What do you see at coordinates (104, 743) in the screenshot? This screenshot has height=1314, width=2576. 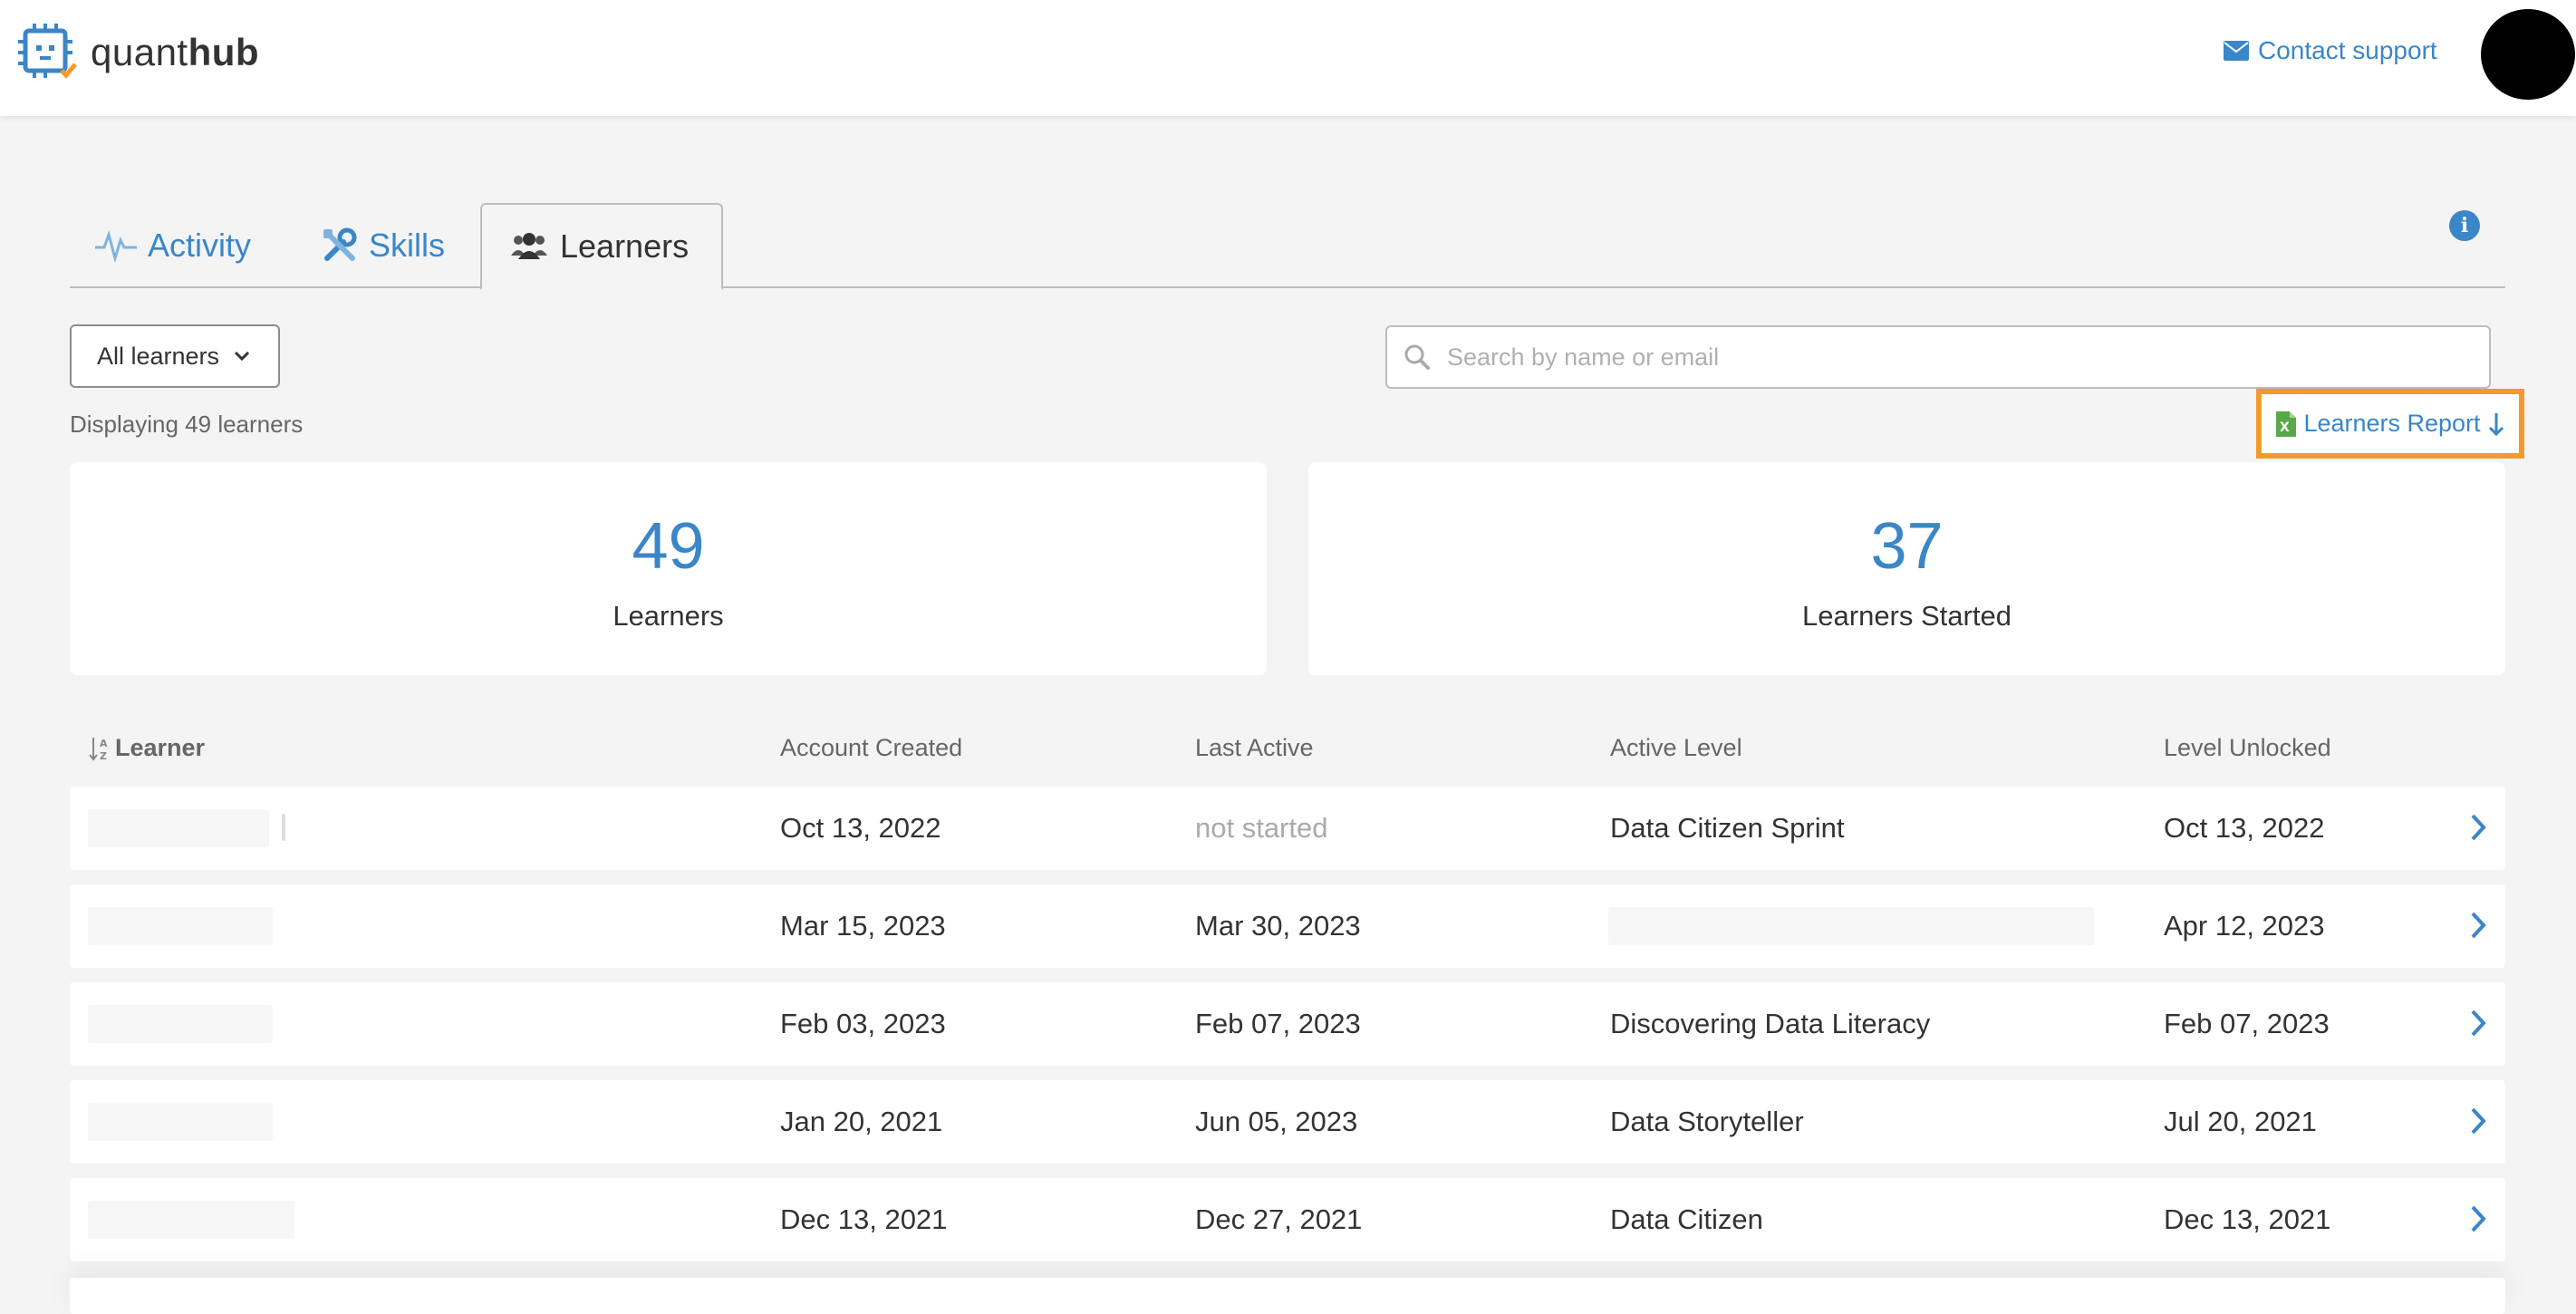 I see `svg-text: A` at bounding box center [104, 743].